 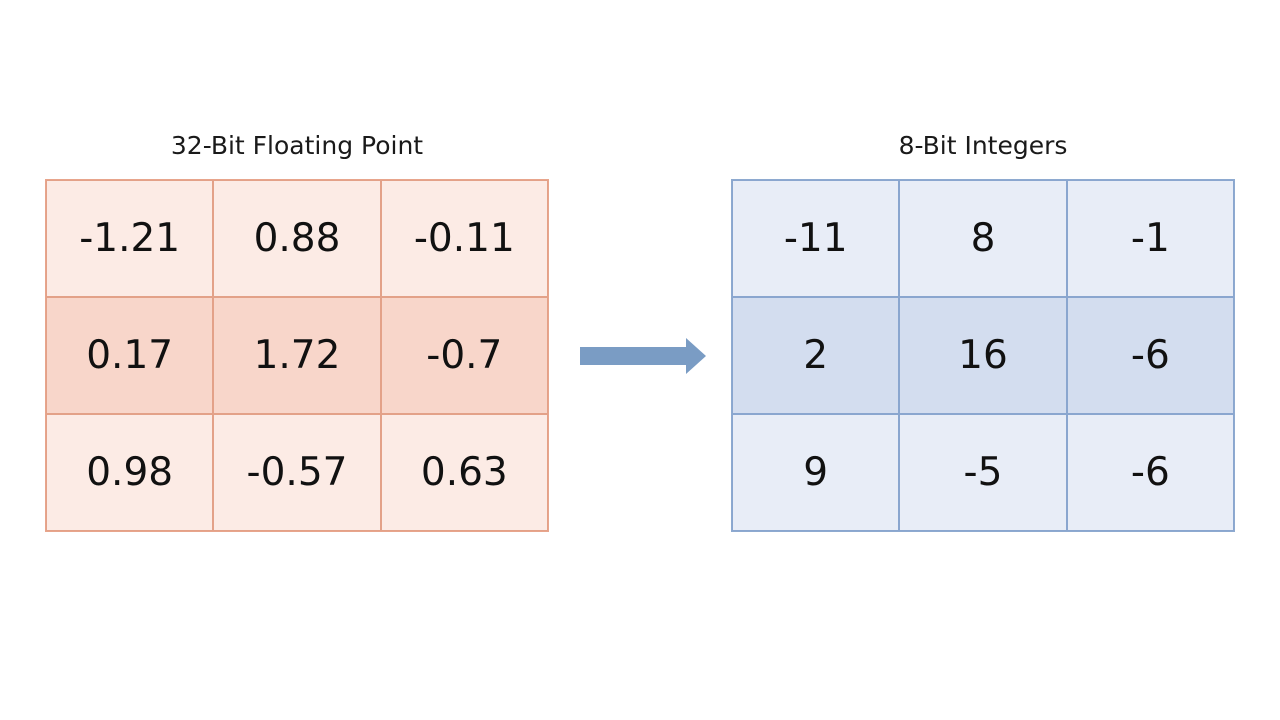 I want to click on float32-cell-r3-c1: 0.98, so click(x=130, y=472).